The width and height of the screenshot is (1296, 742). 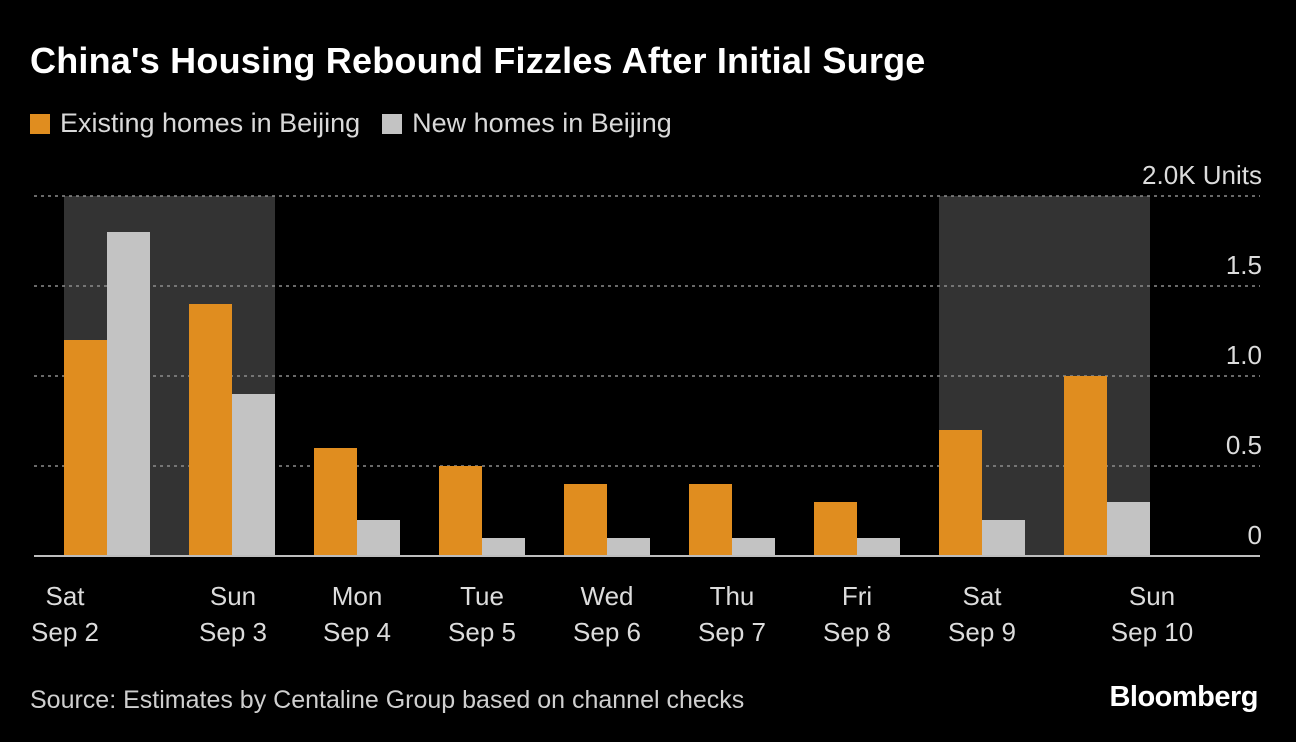 What do you see at coordinates (233, 632) in the screenshot?
I see `x-tick-label-date-1: Sep 3` at bounding box center [233, 632].